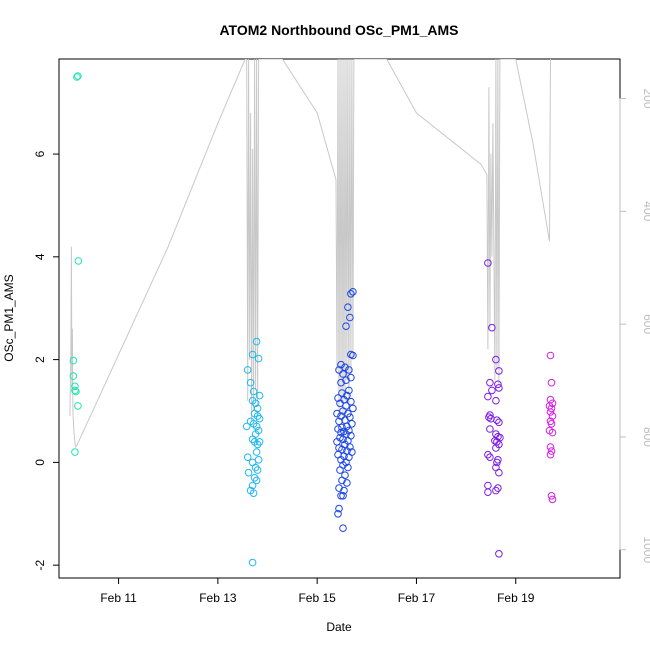 Image resolution: width=650 pixels, height=650 pixels. Describe the element at coordinates (46, 360) in the screenshot. I see `y-axis: -2 0 2 4 6` at that location.